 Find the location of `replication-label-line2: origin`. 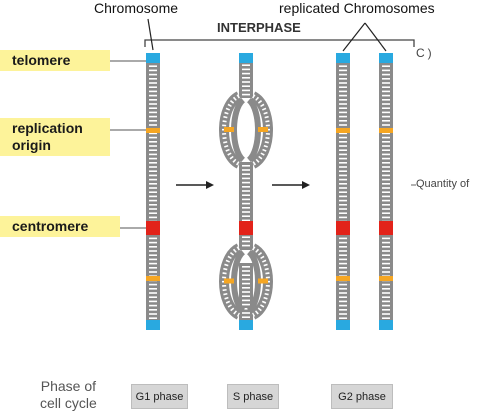

replication-label-line2: origin is located at coordinates (31, 145).